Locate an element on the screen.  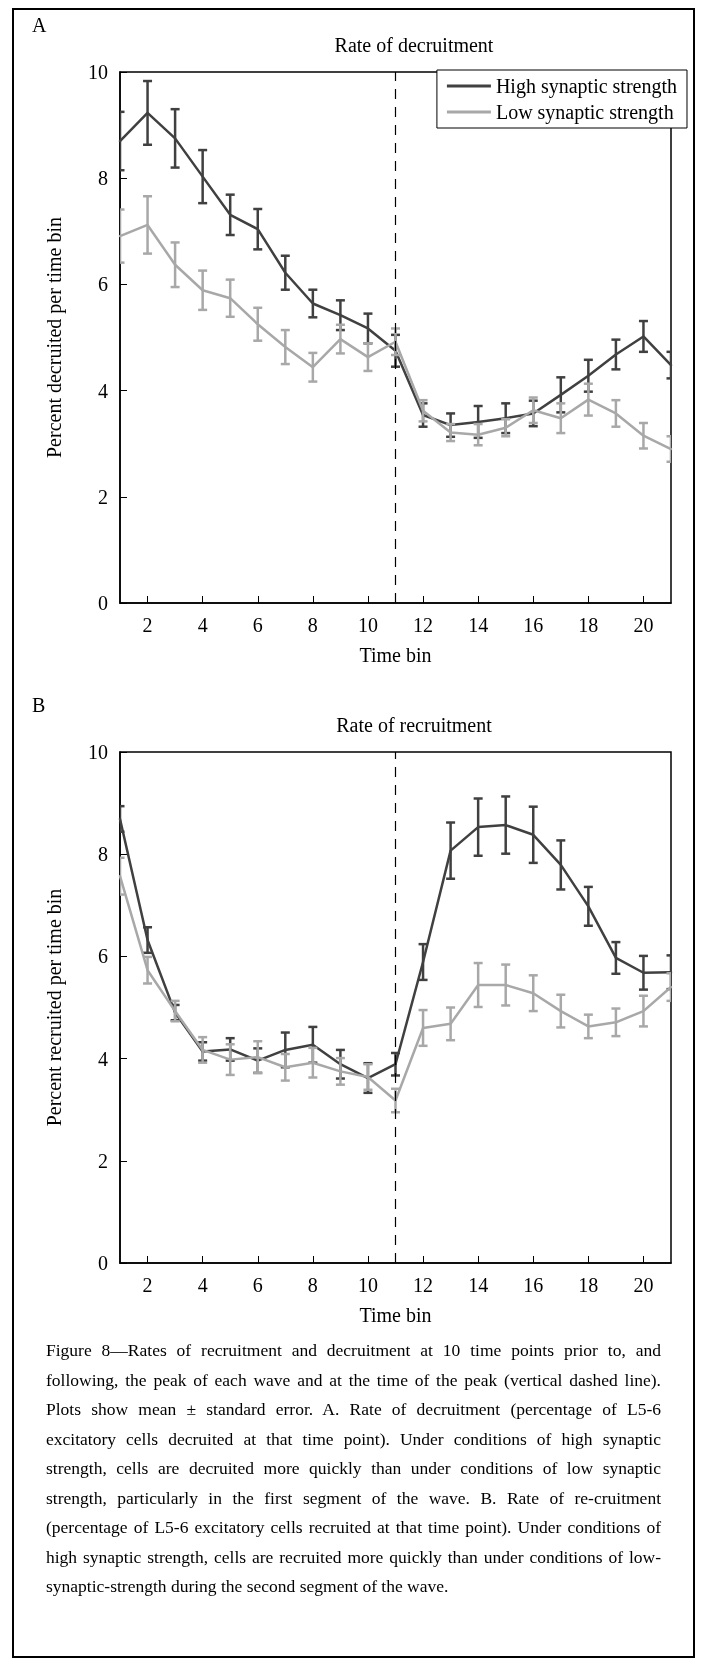
y-axis-title: Percent decruited per time bin is located at coordinates (54, 337).